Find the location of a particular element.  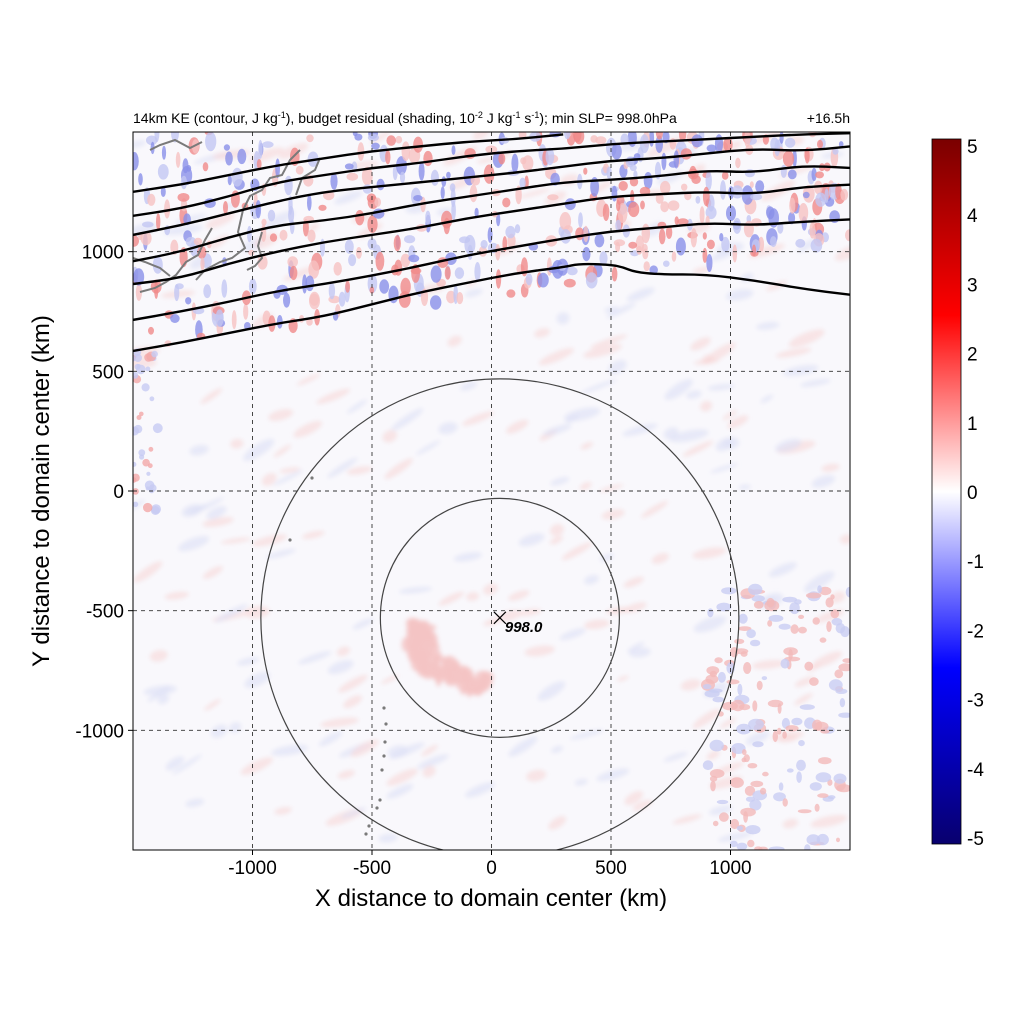

island-dot is located at coordinates (369, 826).